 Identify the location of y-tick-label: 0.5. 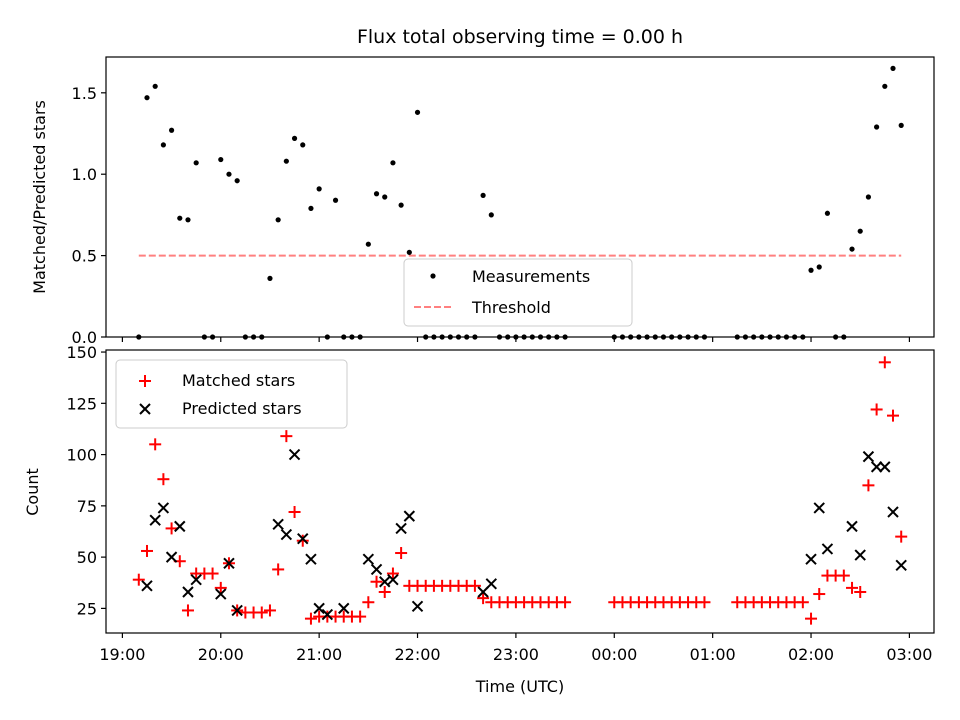
(84, 256).